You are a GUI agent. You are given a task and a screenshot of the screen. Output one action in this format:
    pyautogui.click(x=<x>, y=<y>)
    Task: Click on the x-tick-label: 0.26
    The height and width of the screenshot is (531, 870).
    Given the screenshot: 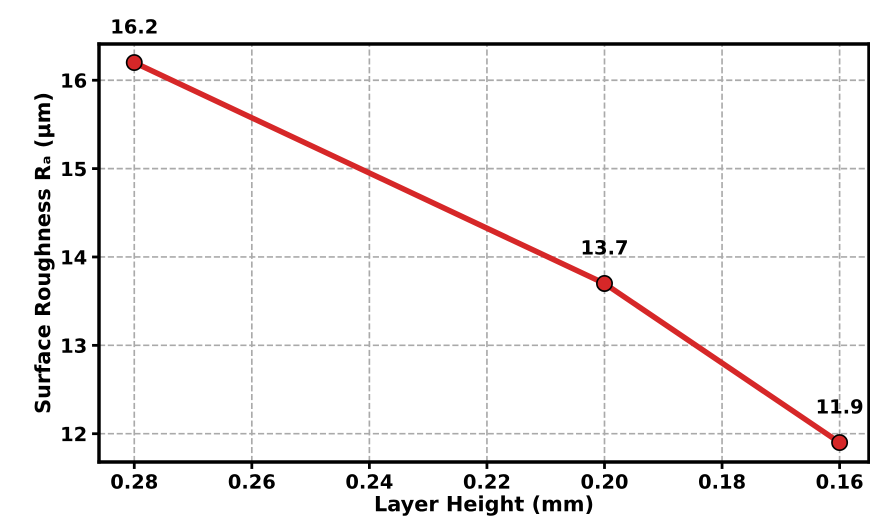 What is the action you would take?
    pyautogui.click(x=251, y=481)
    